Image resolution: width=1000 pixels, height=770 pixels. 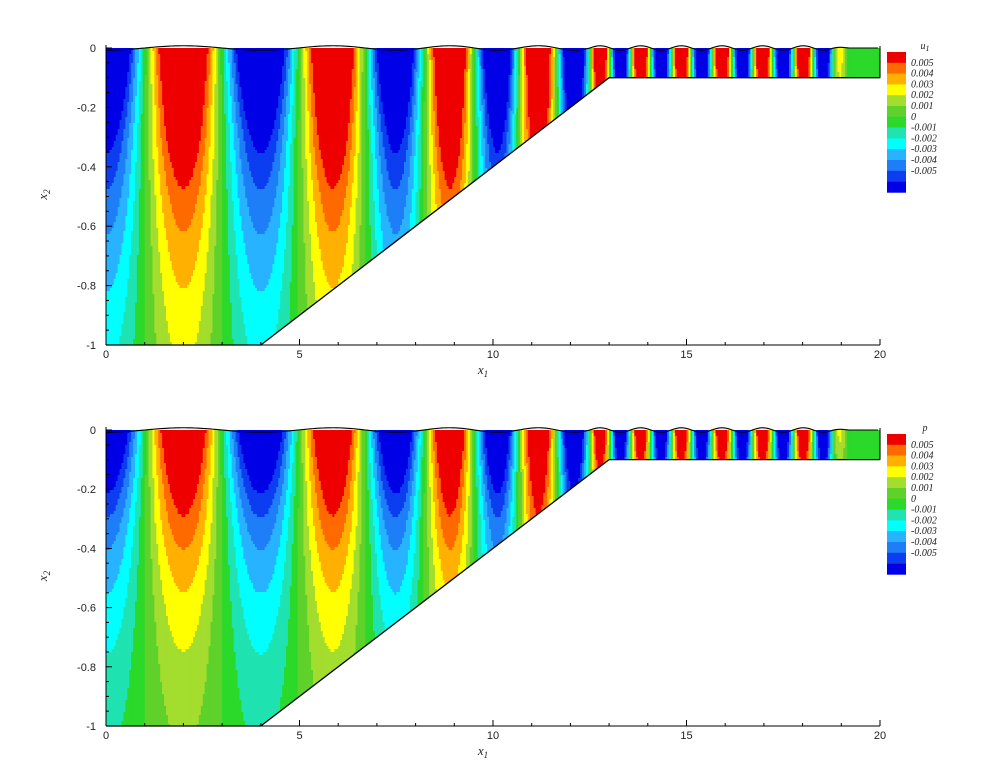 What do you see at coordinates (913, 117) in the screenshot?
I see `legend-label: 0` at bounding box center [913, 117].